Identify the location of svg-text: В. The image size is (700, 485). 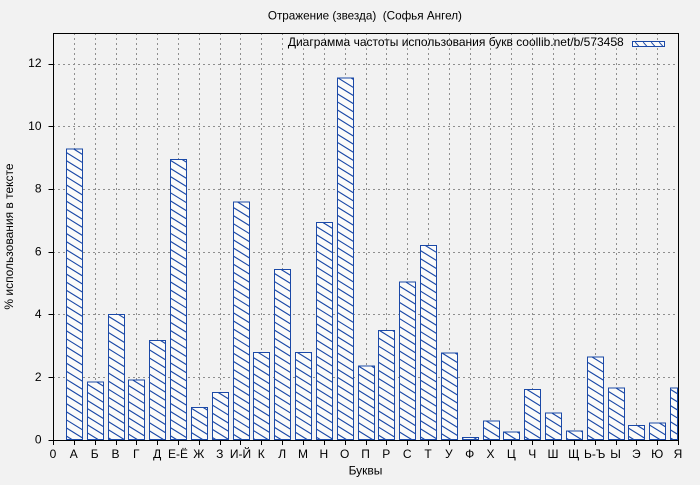
(115, 454).